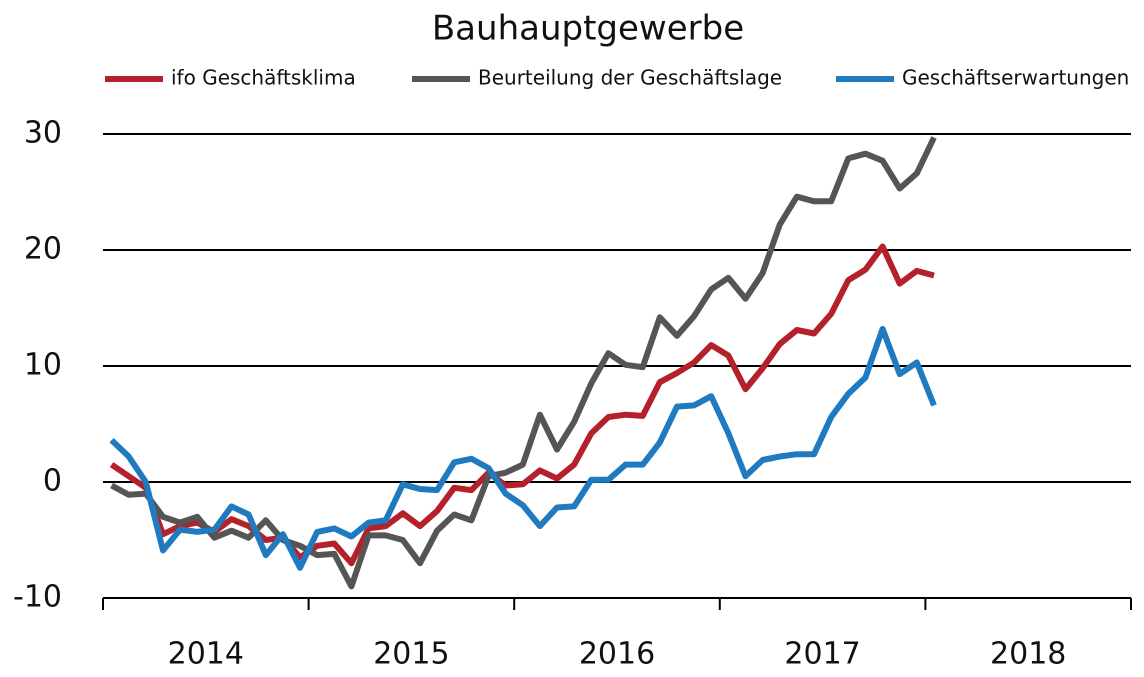 The image size is (1144, 677). Describe the element at coordinates (52, 481) in the screenshot. I see `y-tick-label: 0` at that location.